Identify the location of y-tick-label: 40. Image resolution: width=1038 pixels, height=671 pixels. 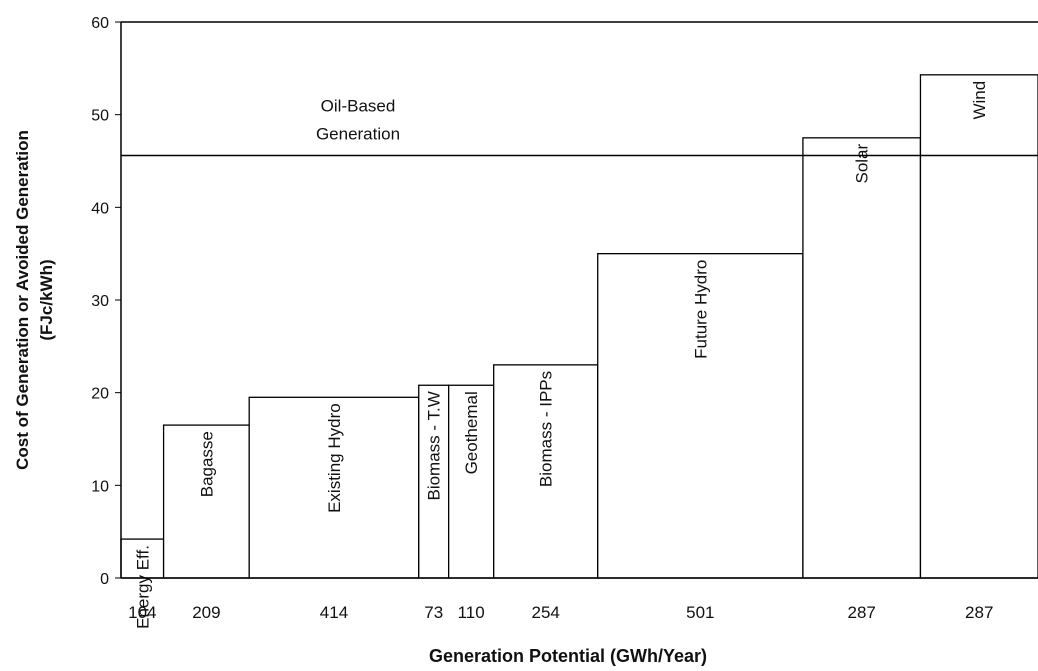
(100, 208).